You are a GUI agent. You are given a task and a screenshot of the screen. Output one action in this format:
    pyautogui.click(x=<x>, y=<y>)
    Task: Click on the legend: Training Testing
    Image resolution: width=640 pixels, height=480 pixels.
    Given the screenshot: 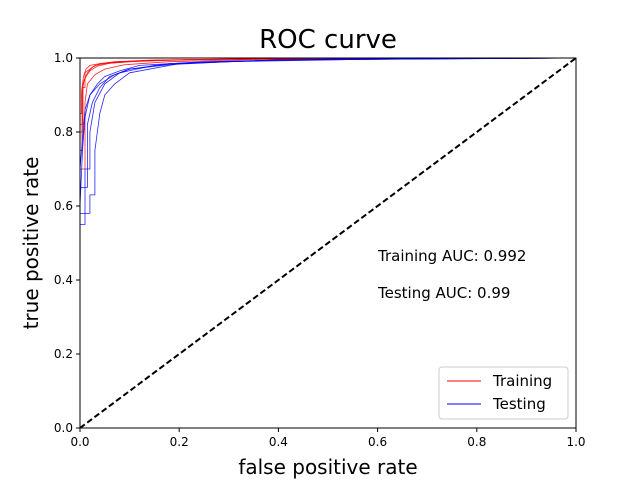 What is the action you would take?
    pyautogui.click(x=503, y=393)
    